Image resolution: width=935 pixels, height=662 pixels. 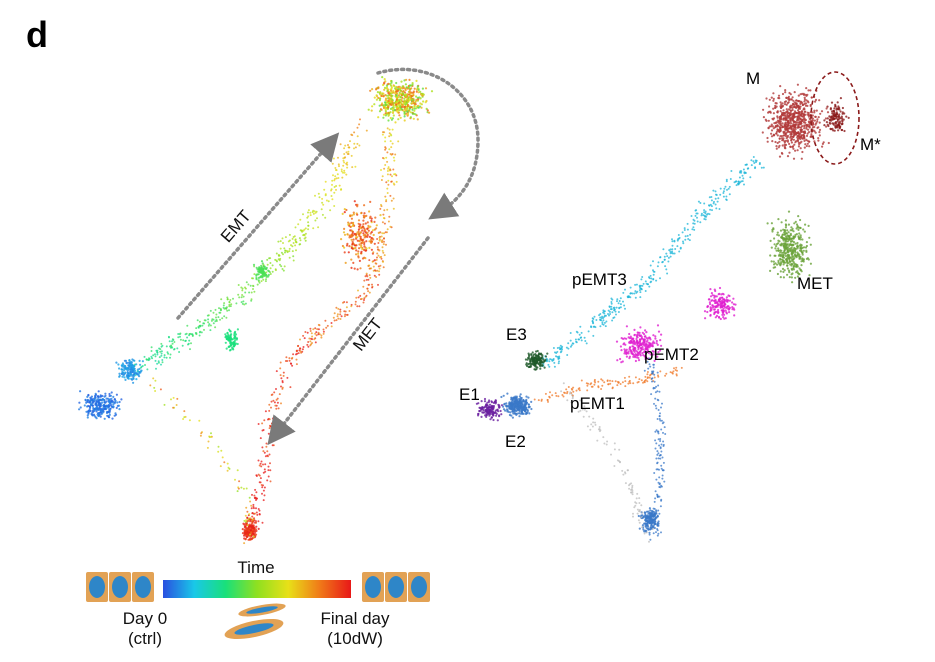 I want to click on met-arrow-label: MET, so click(x=367, y=335).